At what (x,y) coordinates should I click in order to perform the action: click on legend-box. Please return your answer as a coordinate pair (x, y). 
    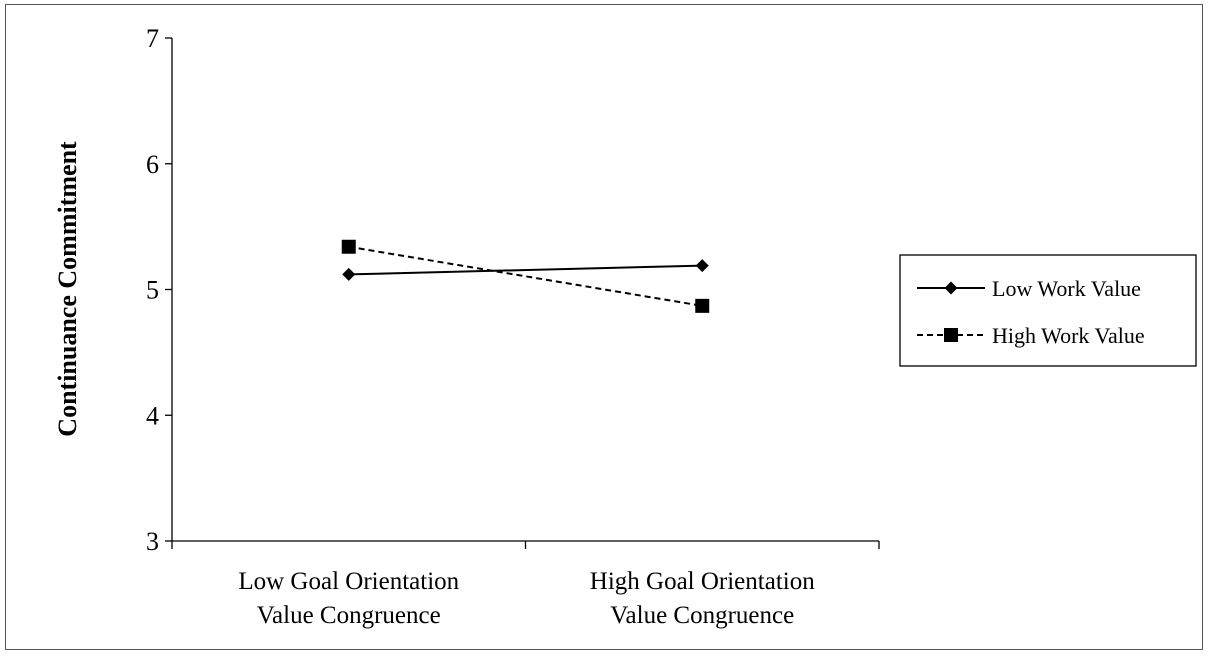
    Looking at the image, I should click on (1048, 310).